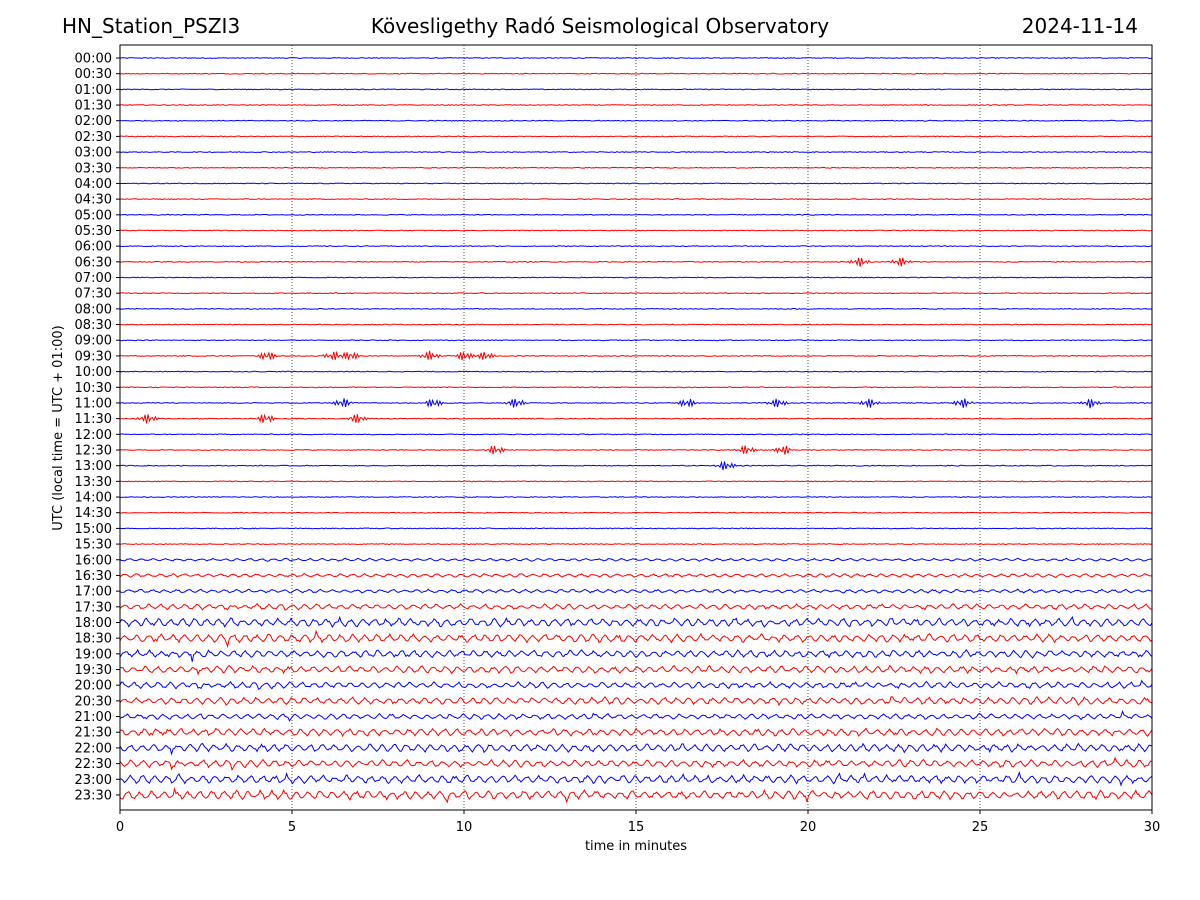  Describe the element at coordinates (93, 137) in the screenshot. I see `y-tick-label: 02:30` at that location.